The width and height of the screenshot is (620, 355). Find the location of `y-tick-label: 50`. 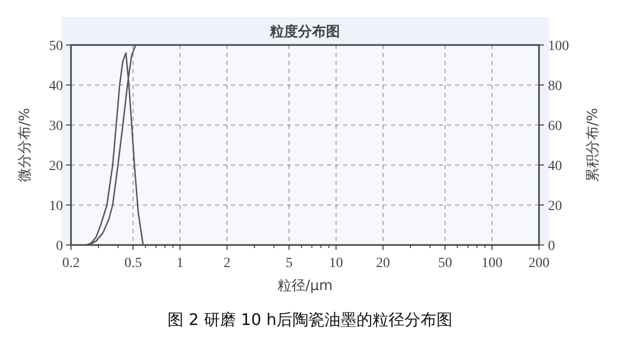

y-tick-label: 50 is located at coordinates (56, 46).